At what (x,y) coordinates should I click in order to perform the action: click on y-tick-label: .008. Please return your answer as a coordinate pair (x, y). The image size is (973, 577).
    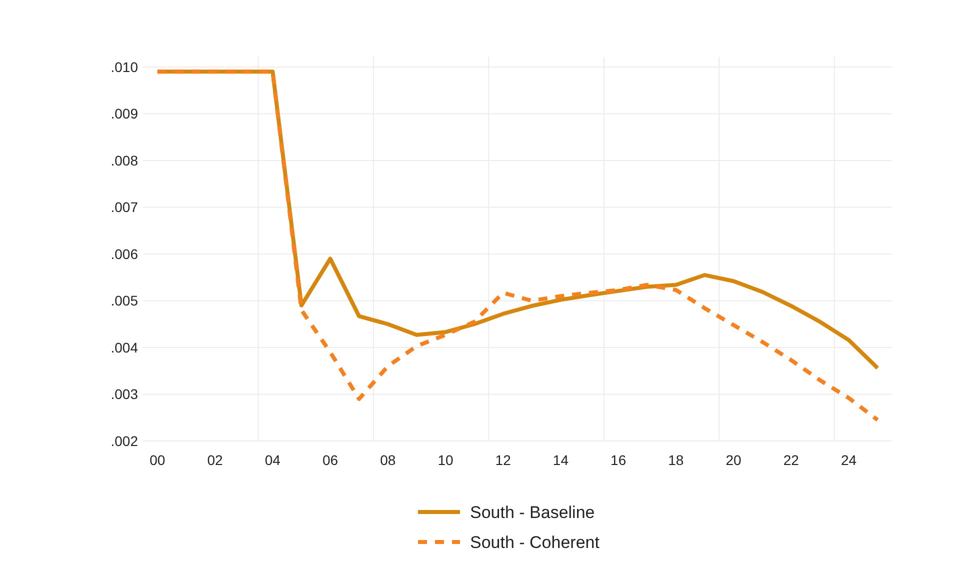
    Looking at the image, I should click on (124, 160).